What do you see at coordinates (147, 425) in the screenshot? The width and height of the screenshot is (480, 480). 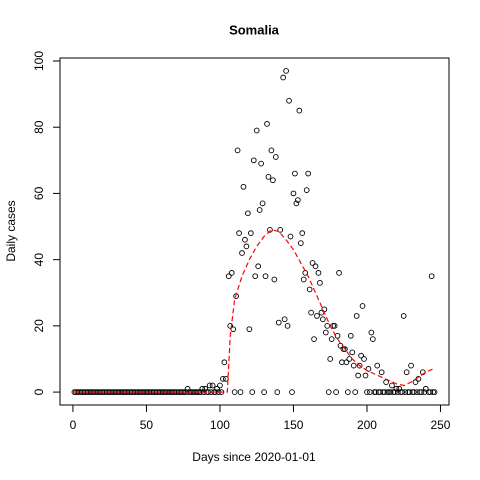 I see `x-tick-label: 50` at bounding box center [147, 425].